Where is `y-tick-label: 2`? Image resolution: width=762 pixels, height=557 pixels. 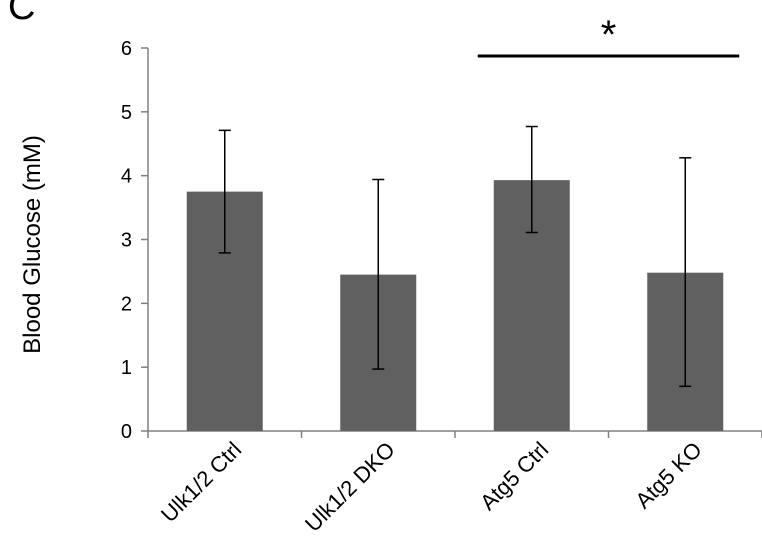 y-tick-label: 2 is located at coordinates (126, 304).